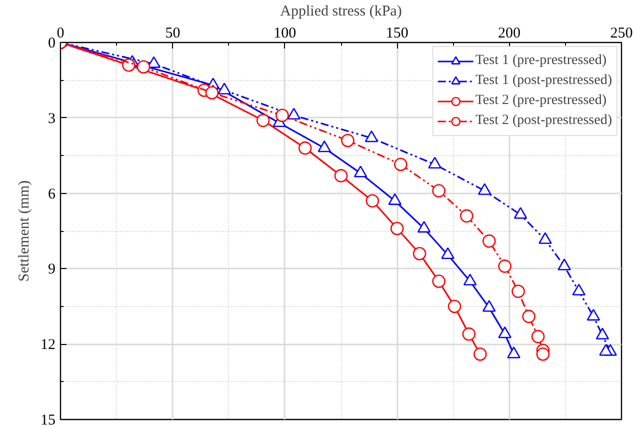 This screenshot has width=633, height=429. Describe the element at coordinates (509, 34) in the screenshot. I see `x-tick-label: 200` at that location.